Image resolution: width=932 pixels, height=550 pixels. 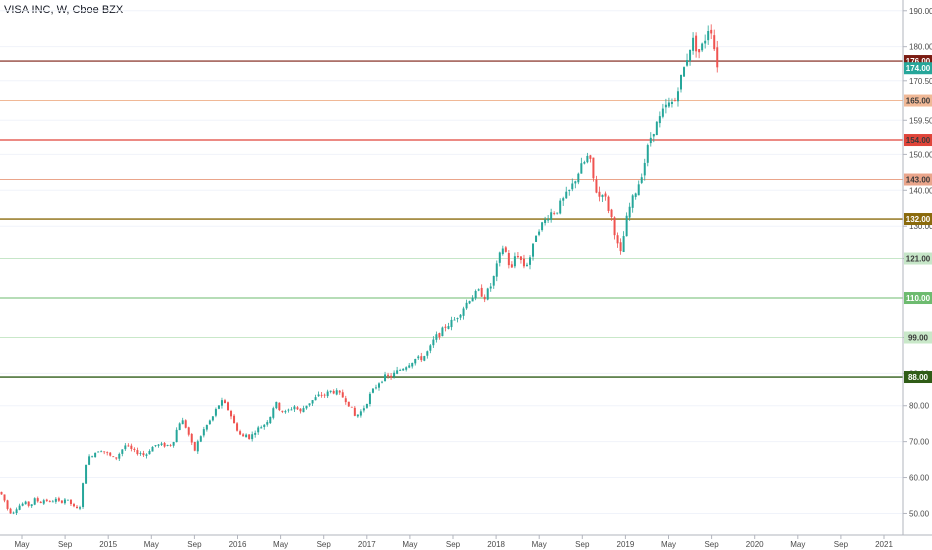 I want to click on y-tick-label: 180.00, so click(x=920, y=47).